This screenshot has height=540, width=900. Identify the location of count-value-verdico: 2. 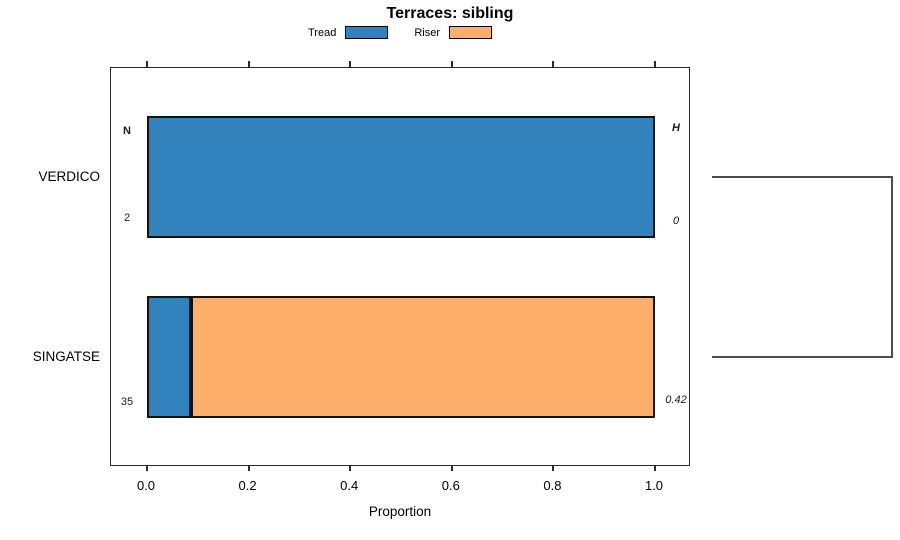
(127, 218).